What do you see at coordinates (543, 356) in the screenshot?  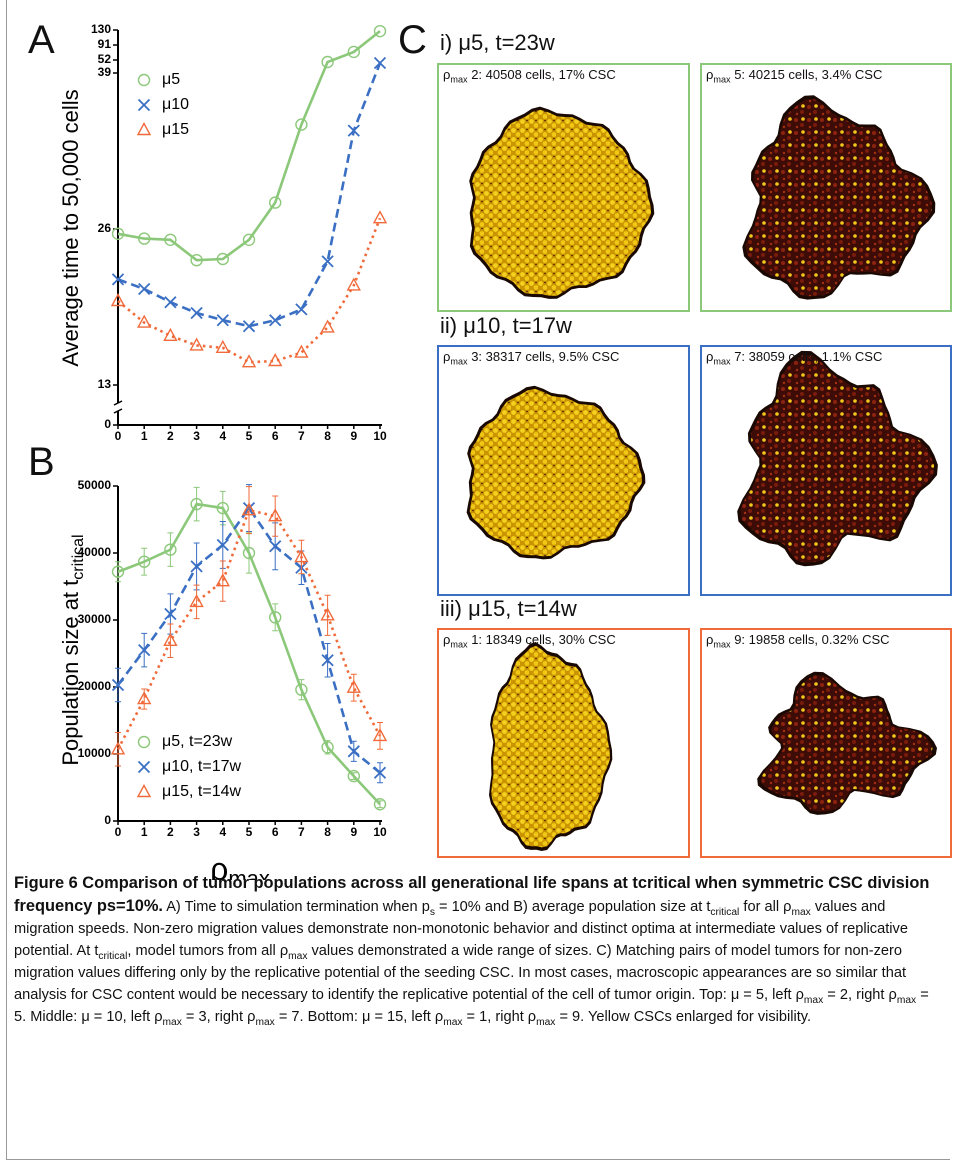 I see `label-text: 3: 38317 cells, 9.5% CSC` at bounding box center [543, 356].